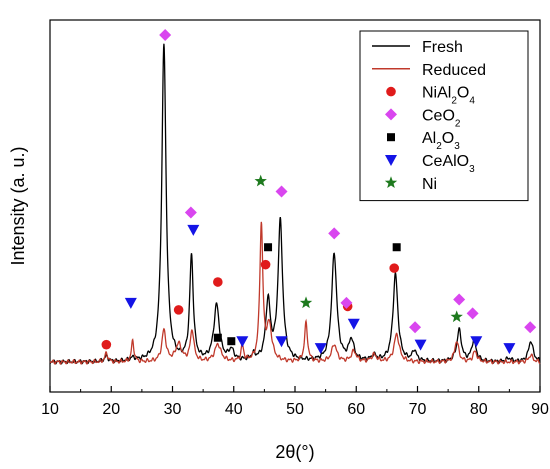  I want to click on legend-label: NiAl2O4, so click(448, 96).